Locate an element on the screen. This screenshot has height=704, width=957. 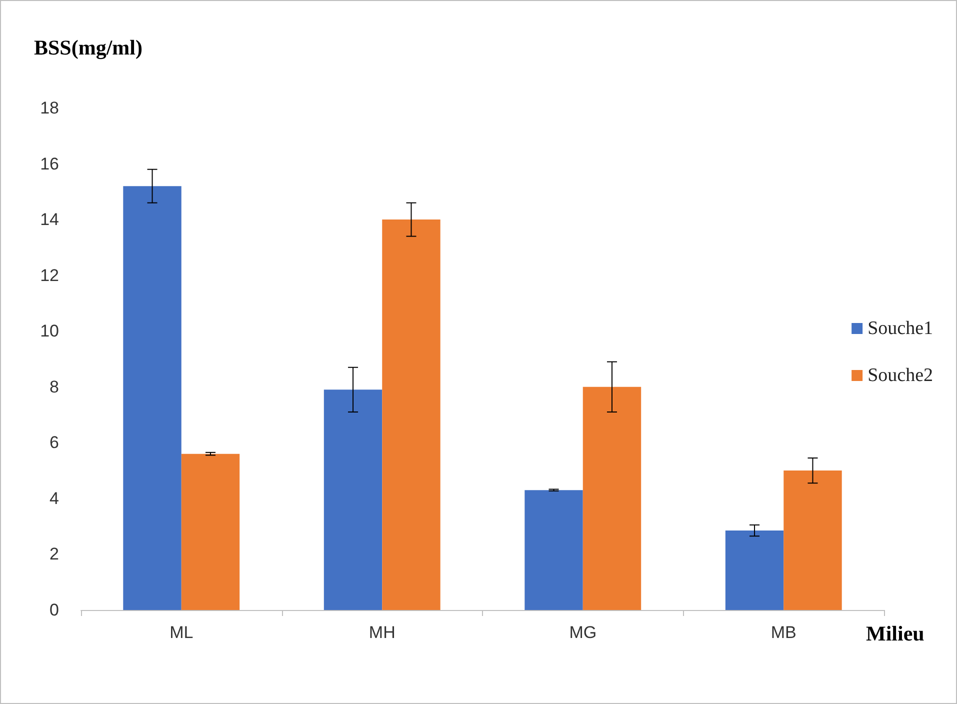
y-tick-label: 18 is located at coordinates (49, 108).